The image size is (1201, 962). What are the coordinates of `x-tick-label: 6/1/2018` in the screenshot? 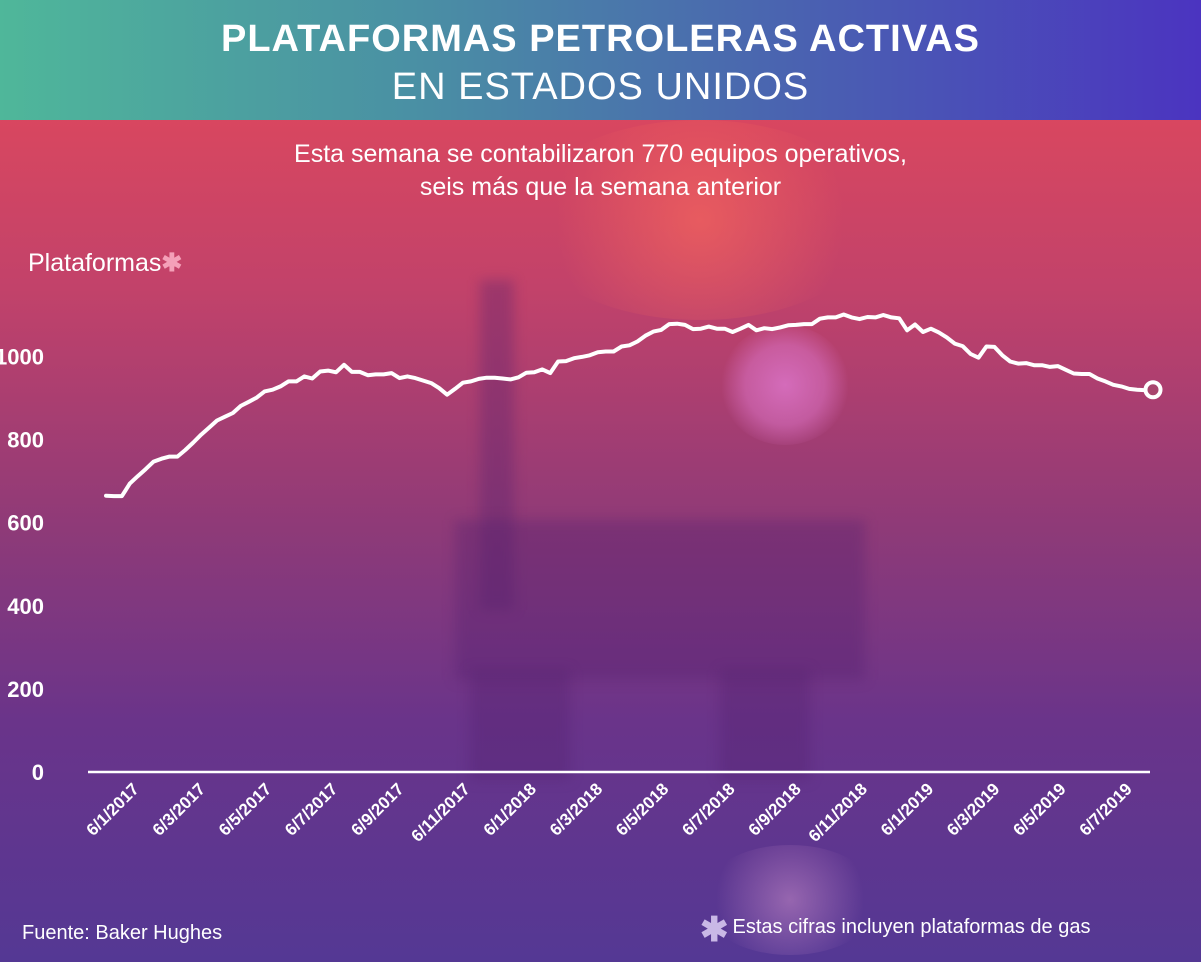 It's located at (510, 809).